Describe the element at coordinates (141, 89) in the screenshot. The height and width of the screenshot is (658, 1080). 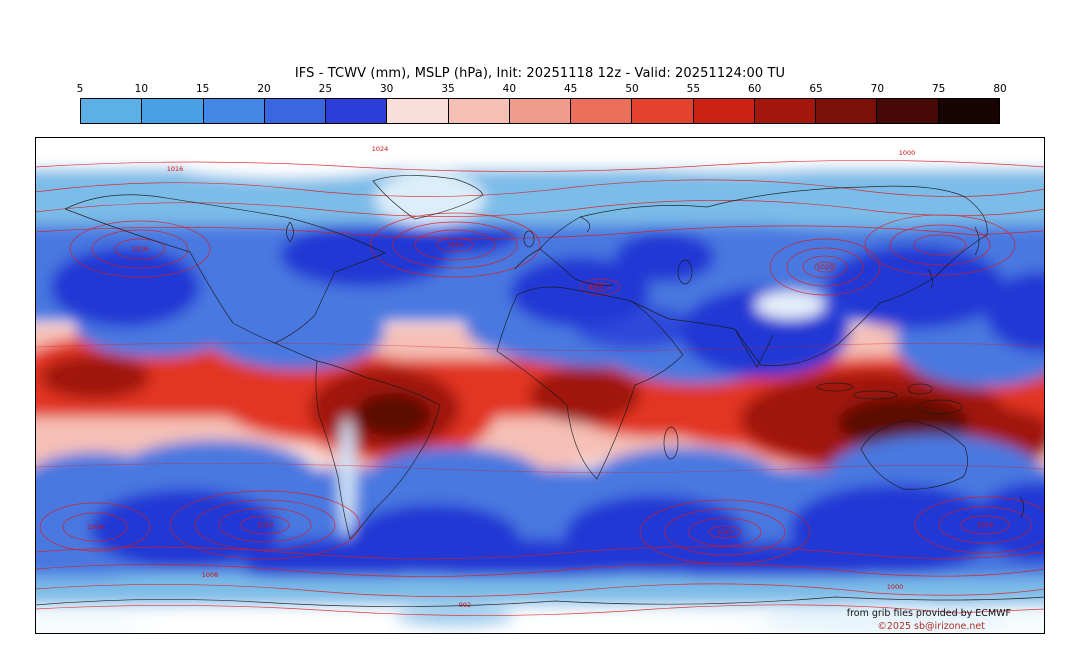
I see `colorbar-tick-label: 10` at that location.